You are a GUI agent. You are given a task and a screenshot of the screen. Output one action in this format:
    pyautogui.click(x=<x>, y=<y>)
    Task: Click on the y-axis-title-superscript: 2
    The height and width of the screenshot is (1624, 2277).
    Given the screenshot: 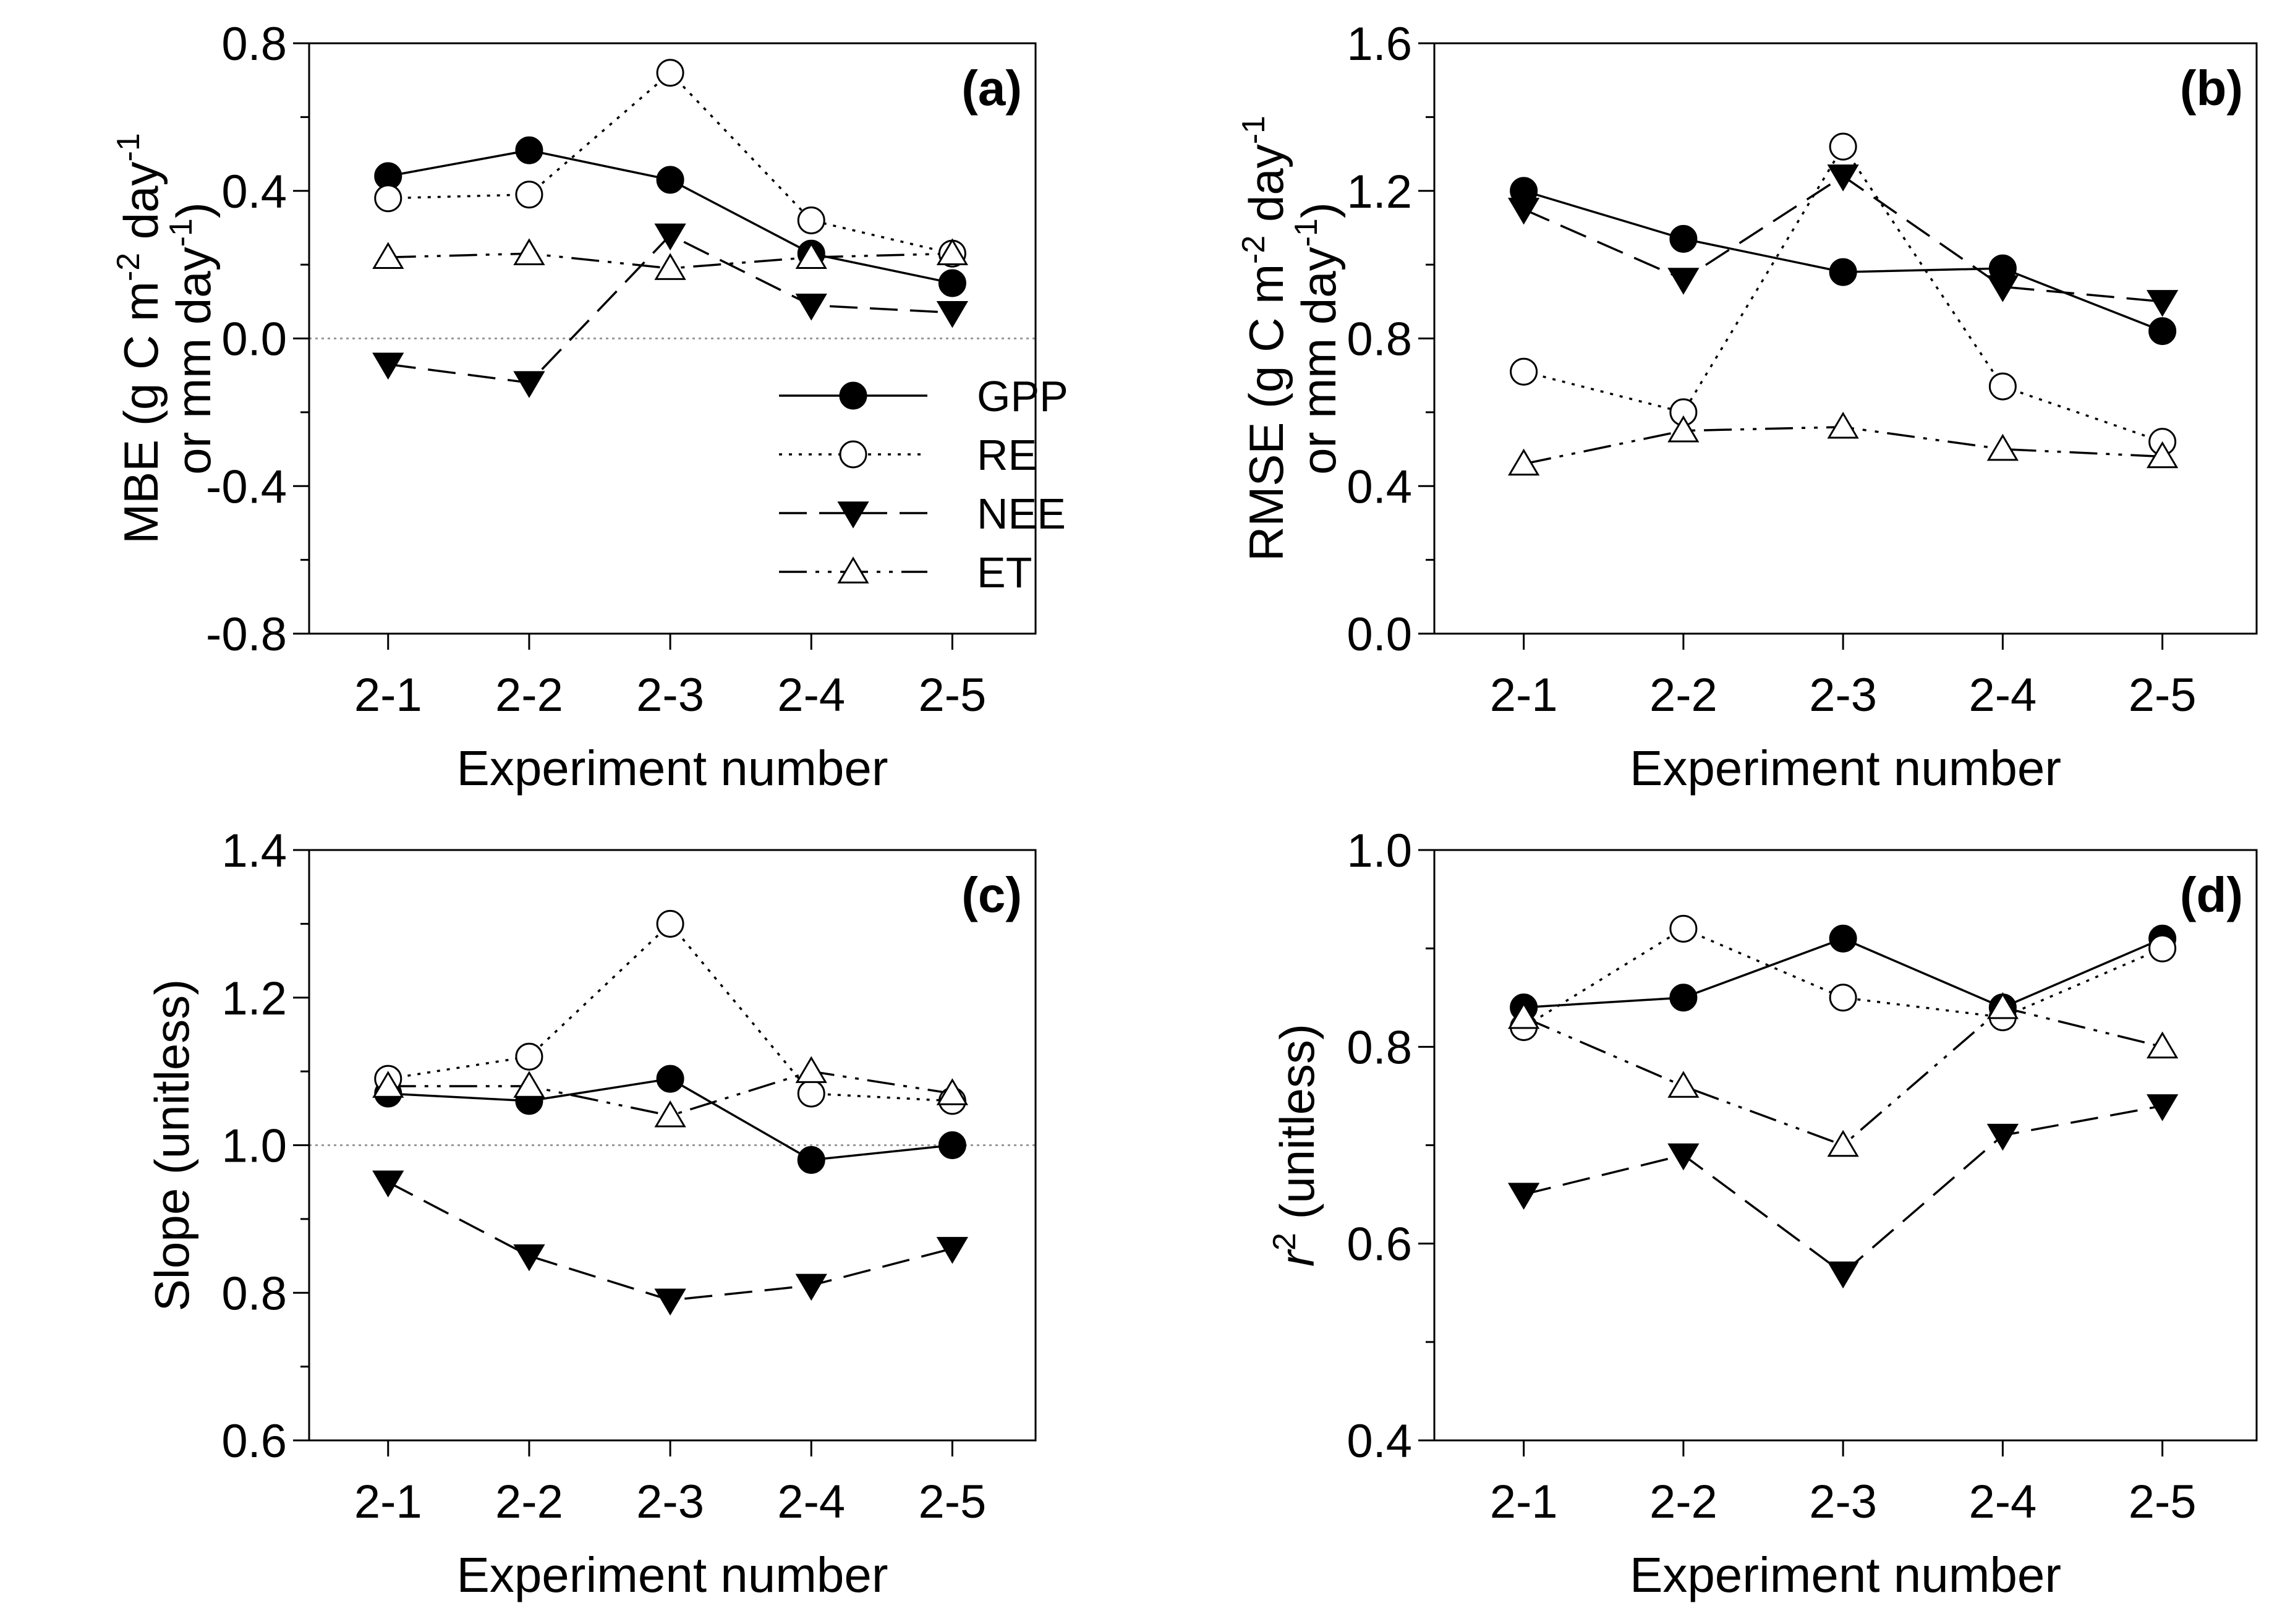 What is the action you would take?
    pyautogui.click(x=1285, y=1242)
    